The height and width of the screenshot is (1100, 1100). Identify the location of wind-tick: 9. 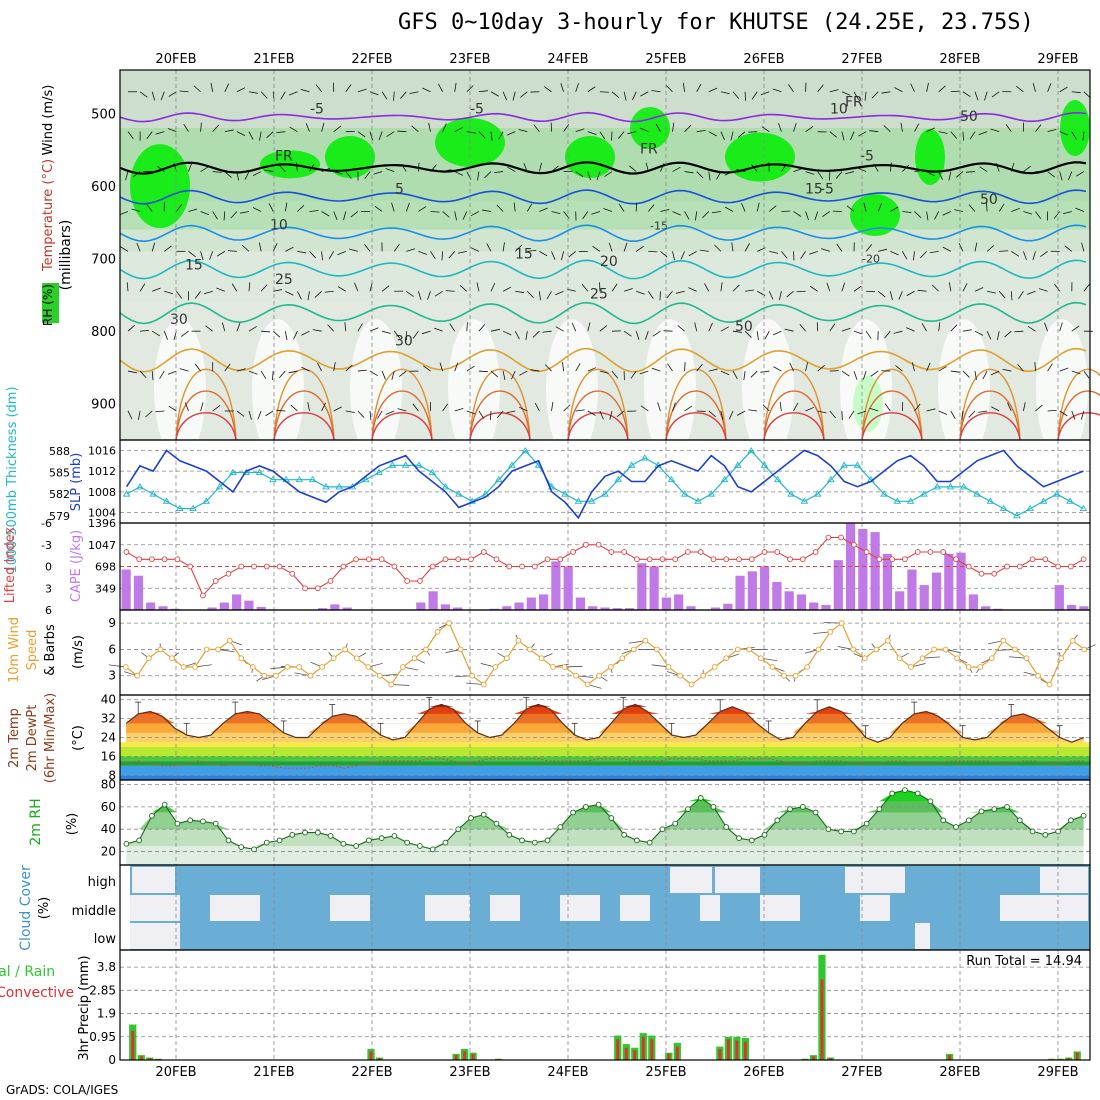
(112, 623).